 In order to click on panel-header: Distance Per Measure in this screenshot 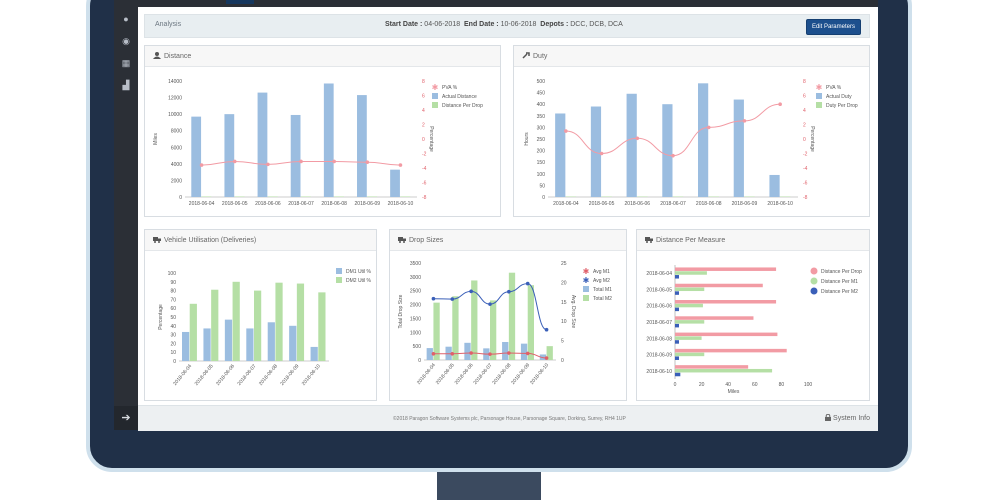, I will do `click(753, 240)`.